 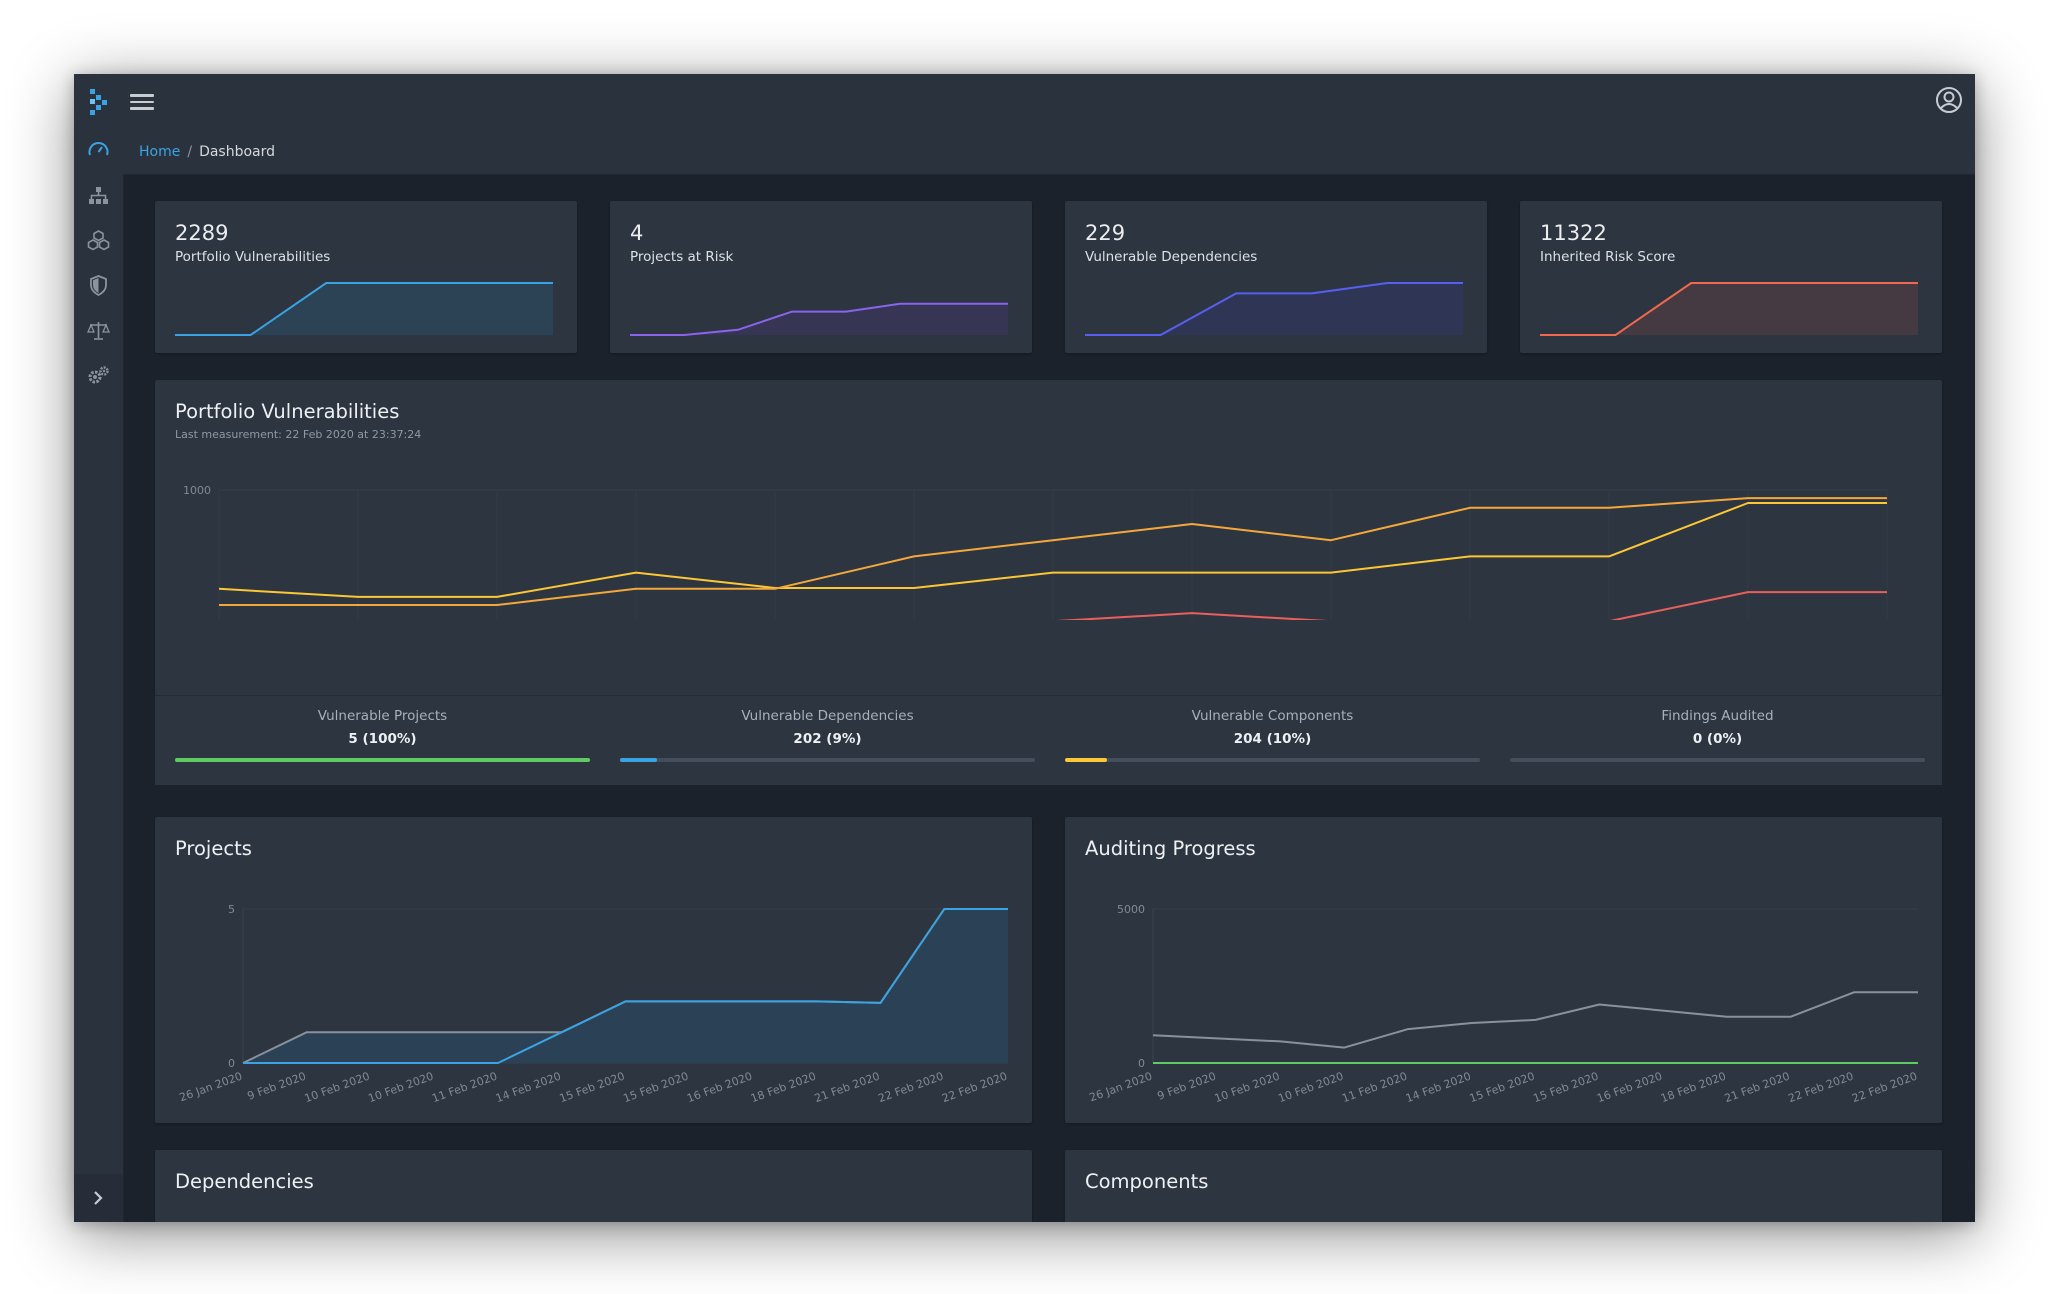 I want to click on vulnerabilities-shield-icon, so click(x=98, y=285).